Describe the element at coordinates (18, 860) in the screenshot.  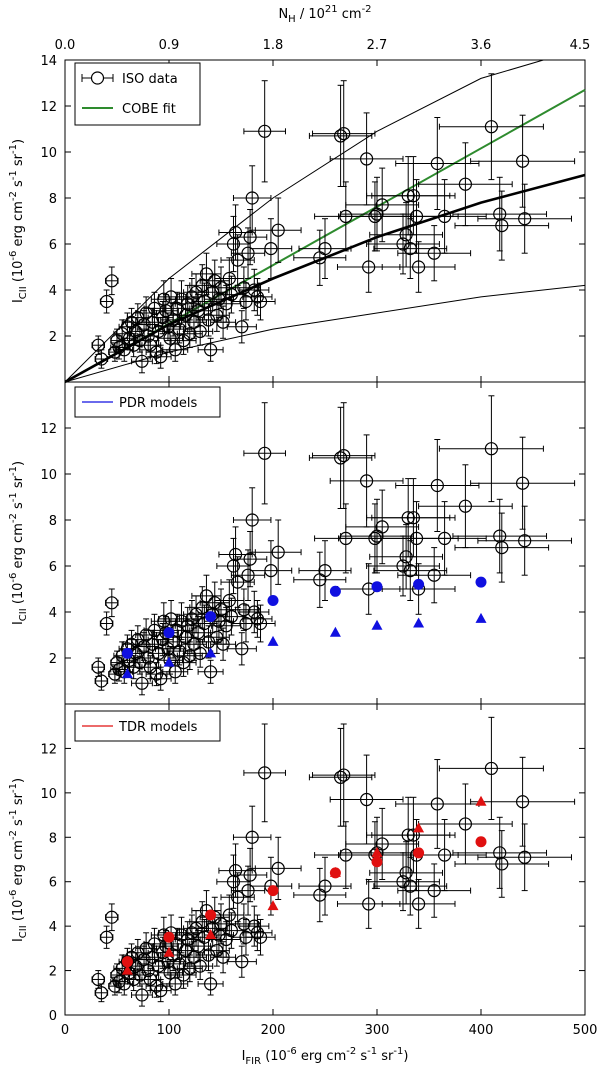
I see `y-axis-label-bottom: ICII (10-6 erg cm-2 s-1 sr-1)` at that location.